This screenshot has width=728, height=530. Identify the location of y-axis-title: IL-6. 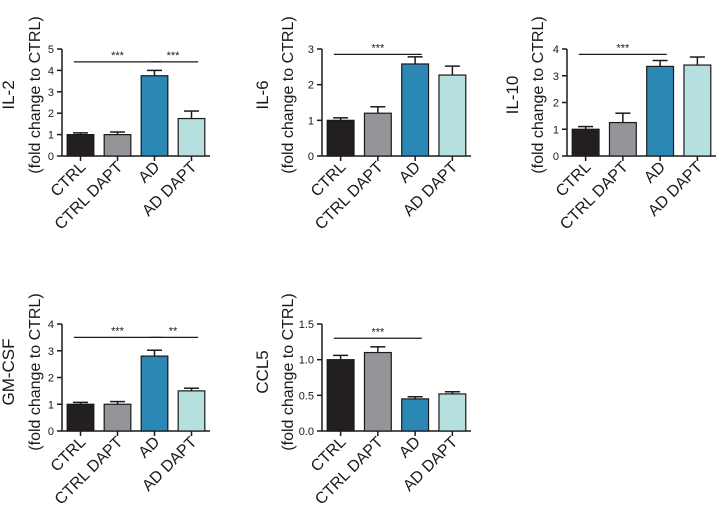
(262, 94).